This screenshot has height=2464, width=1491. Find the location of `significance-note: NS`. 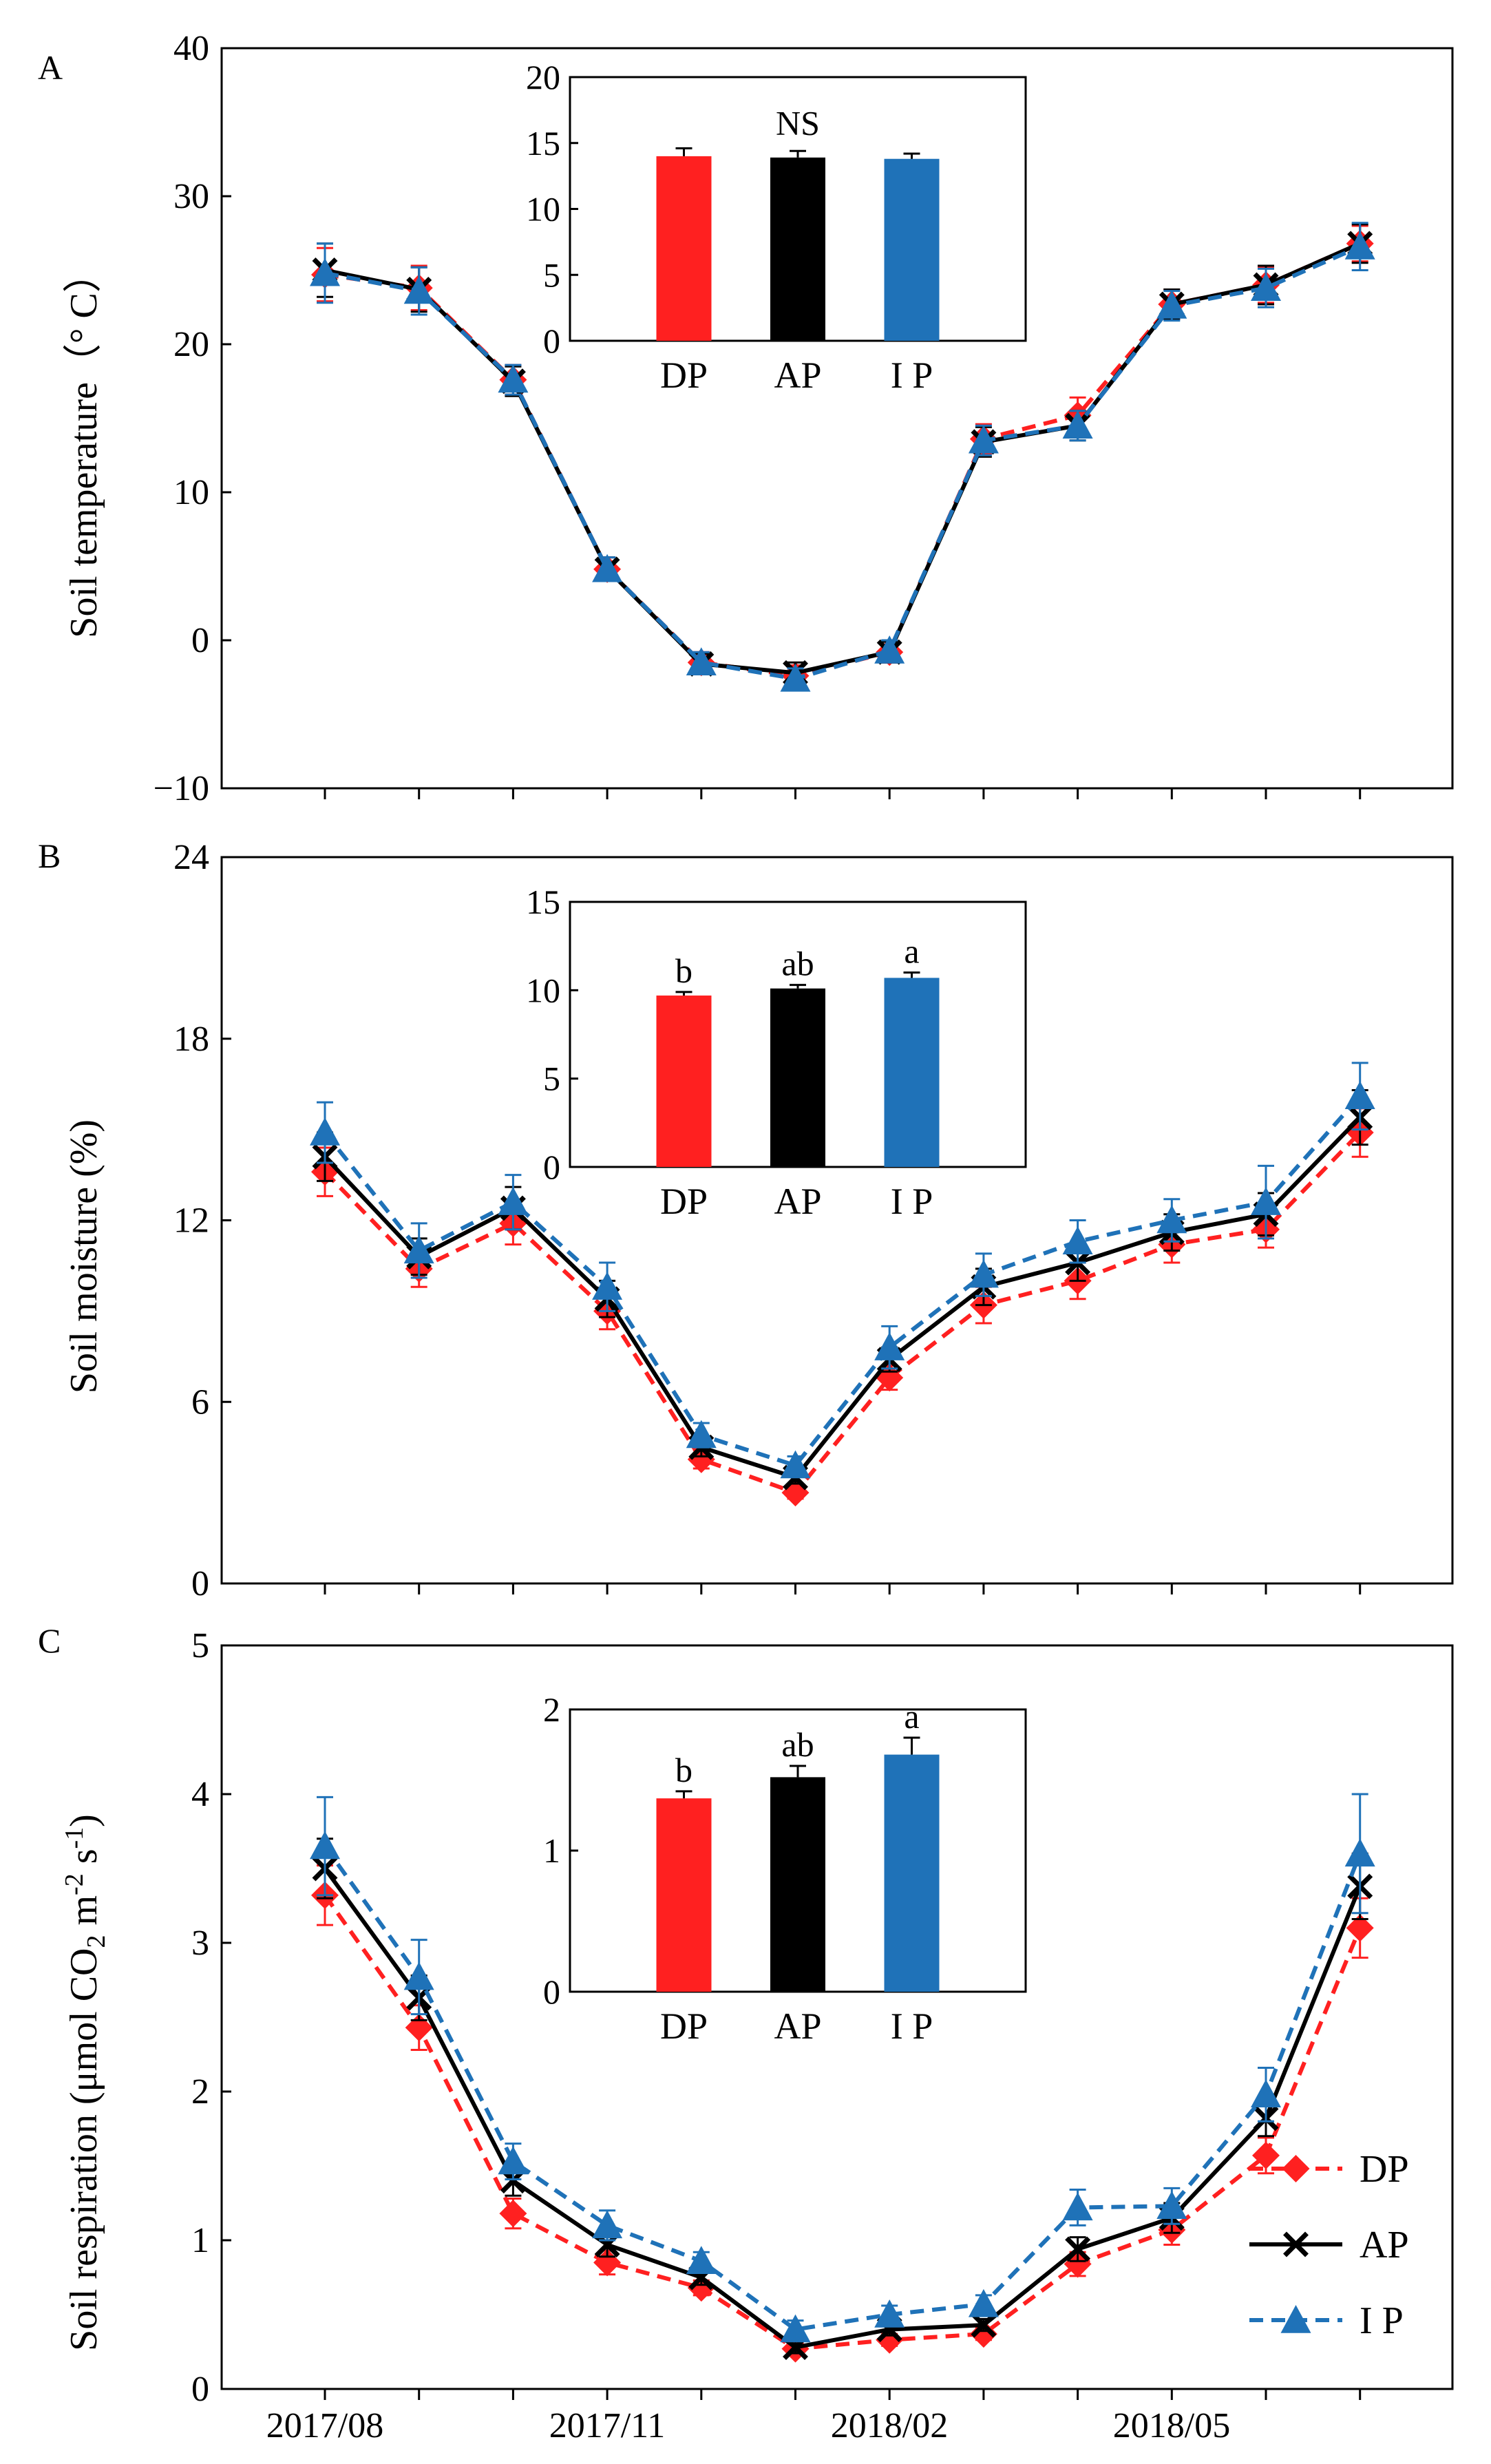

significance-note: NS is located at coordinates (798, 123).